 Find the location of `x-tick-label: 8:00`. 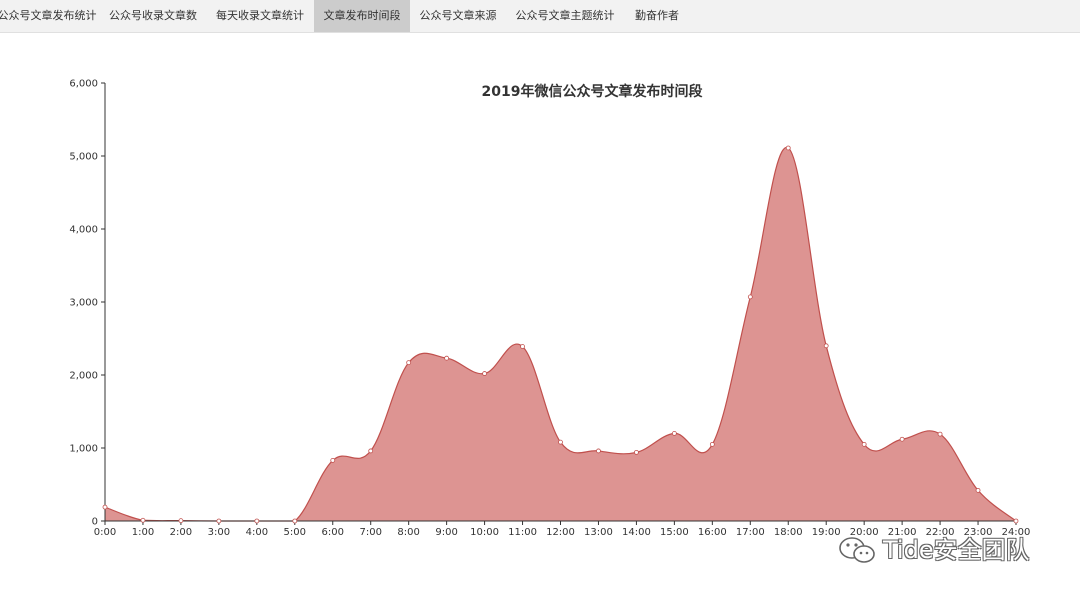

x-tick-label: 8:00 is located at coordinates (408, 532).